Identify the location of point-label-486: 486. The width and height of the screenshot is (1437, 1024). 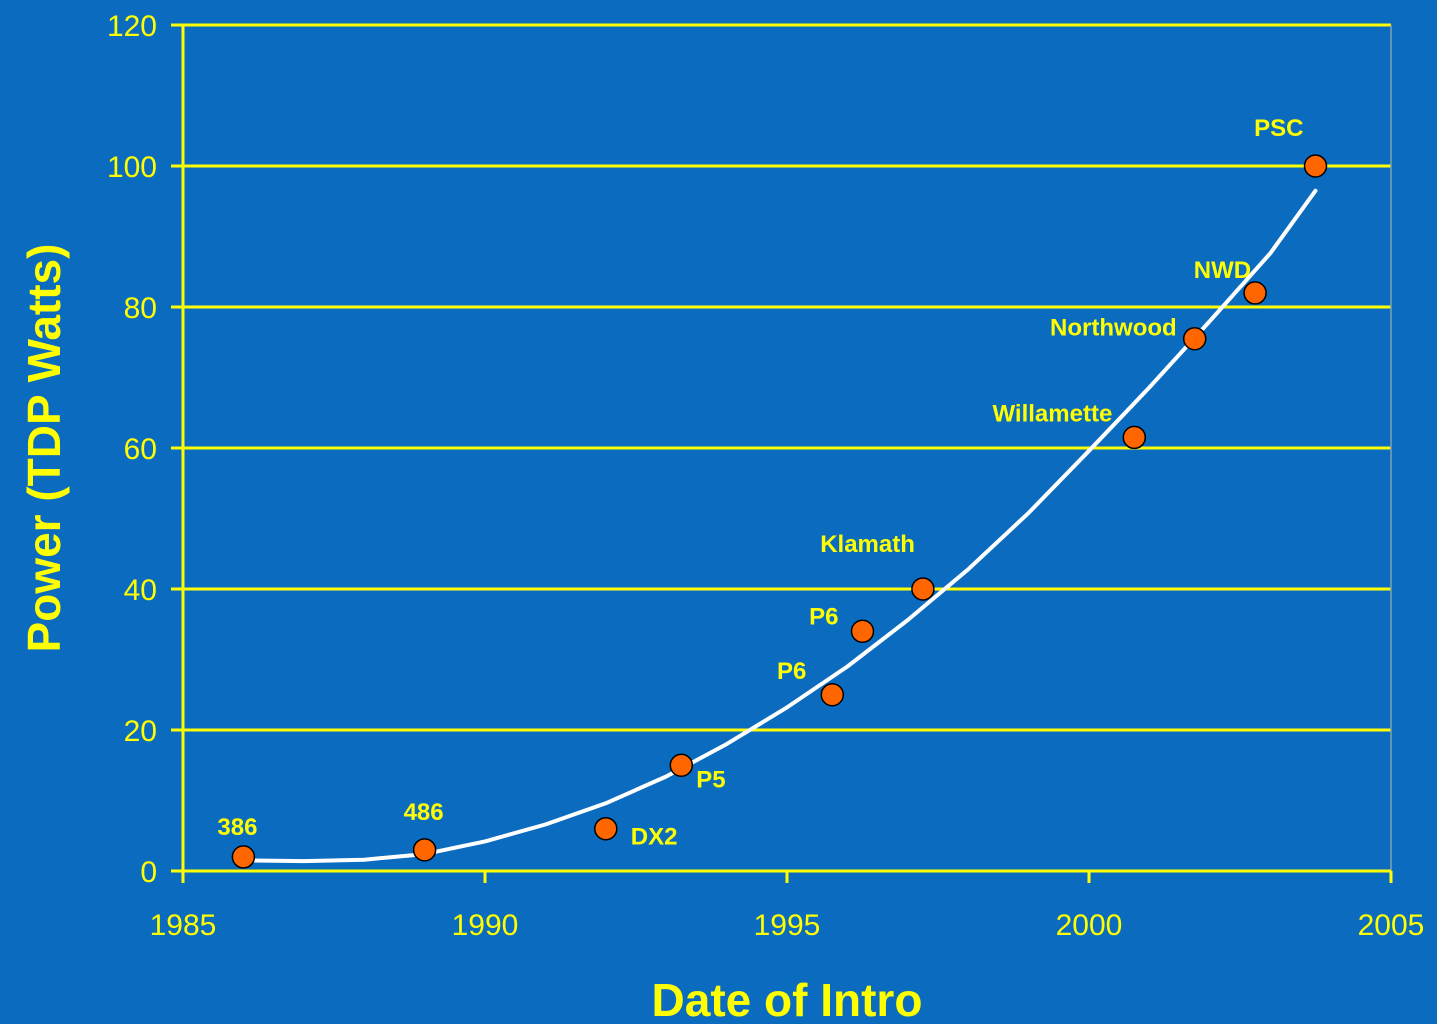
(424, 812).